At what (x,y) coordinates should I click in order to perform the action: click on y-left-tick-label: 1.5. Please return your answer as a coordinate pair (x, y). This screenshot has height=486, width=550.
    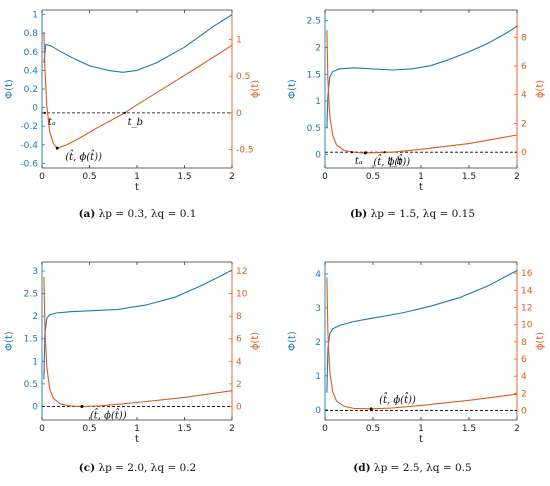
    Looking at the image, I should click on (314, 75).